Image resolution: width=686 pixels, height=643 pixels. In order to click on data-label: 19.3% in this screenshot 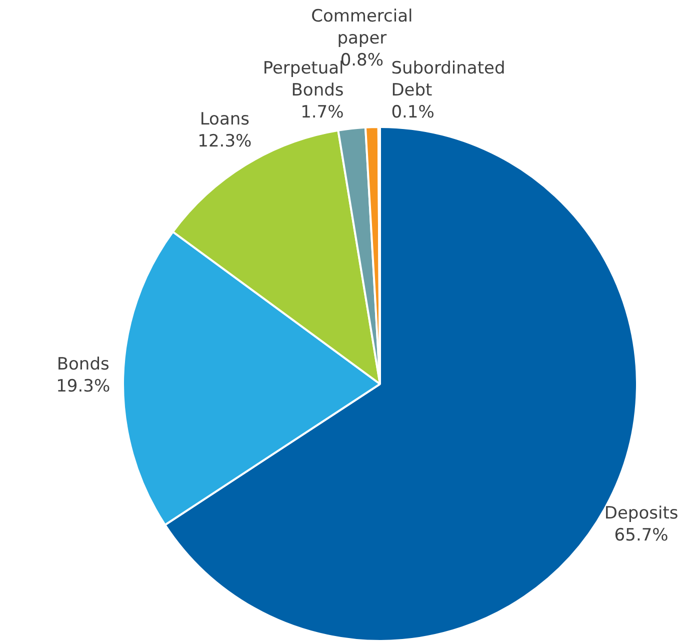, I will do `click(83, 386)`.